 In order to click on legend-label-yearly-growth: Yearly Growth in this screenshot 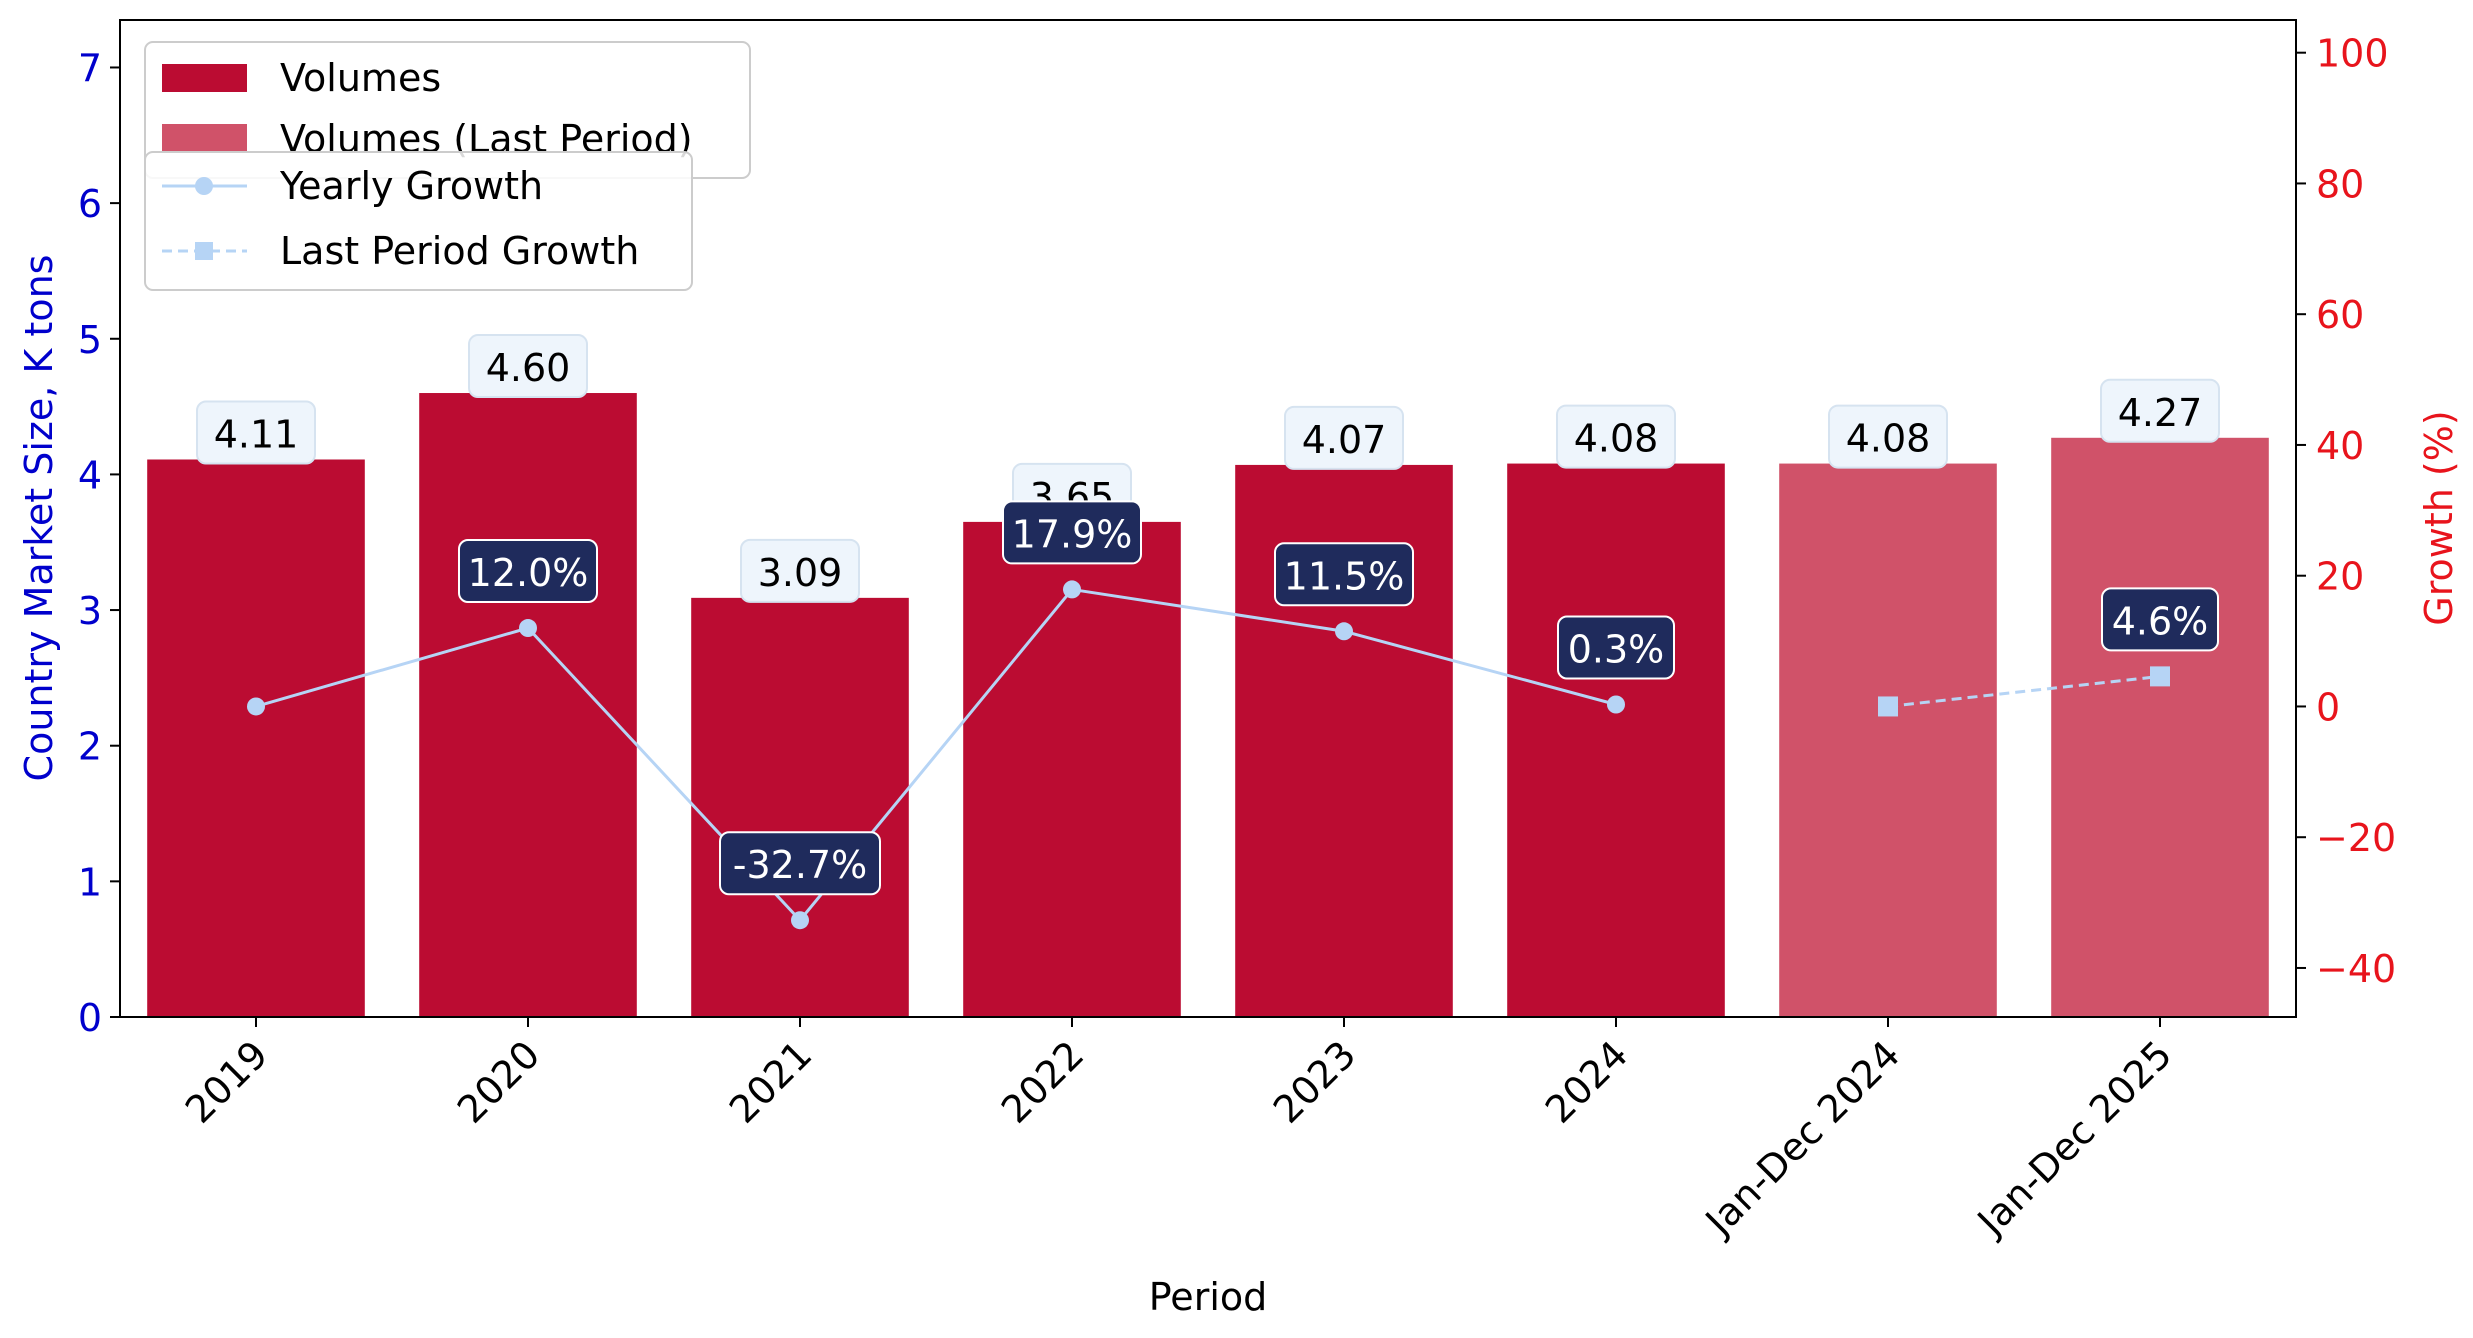, I will do `click(411, 186)`.